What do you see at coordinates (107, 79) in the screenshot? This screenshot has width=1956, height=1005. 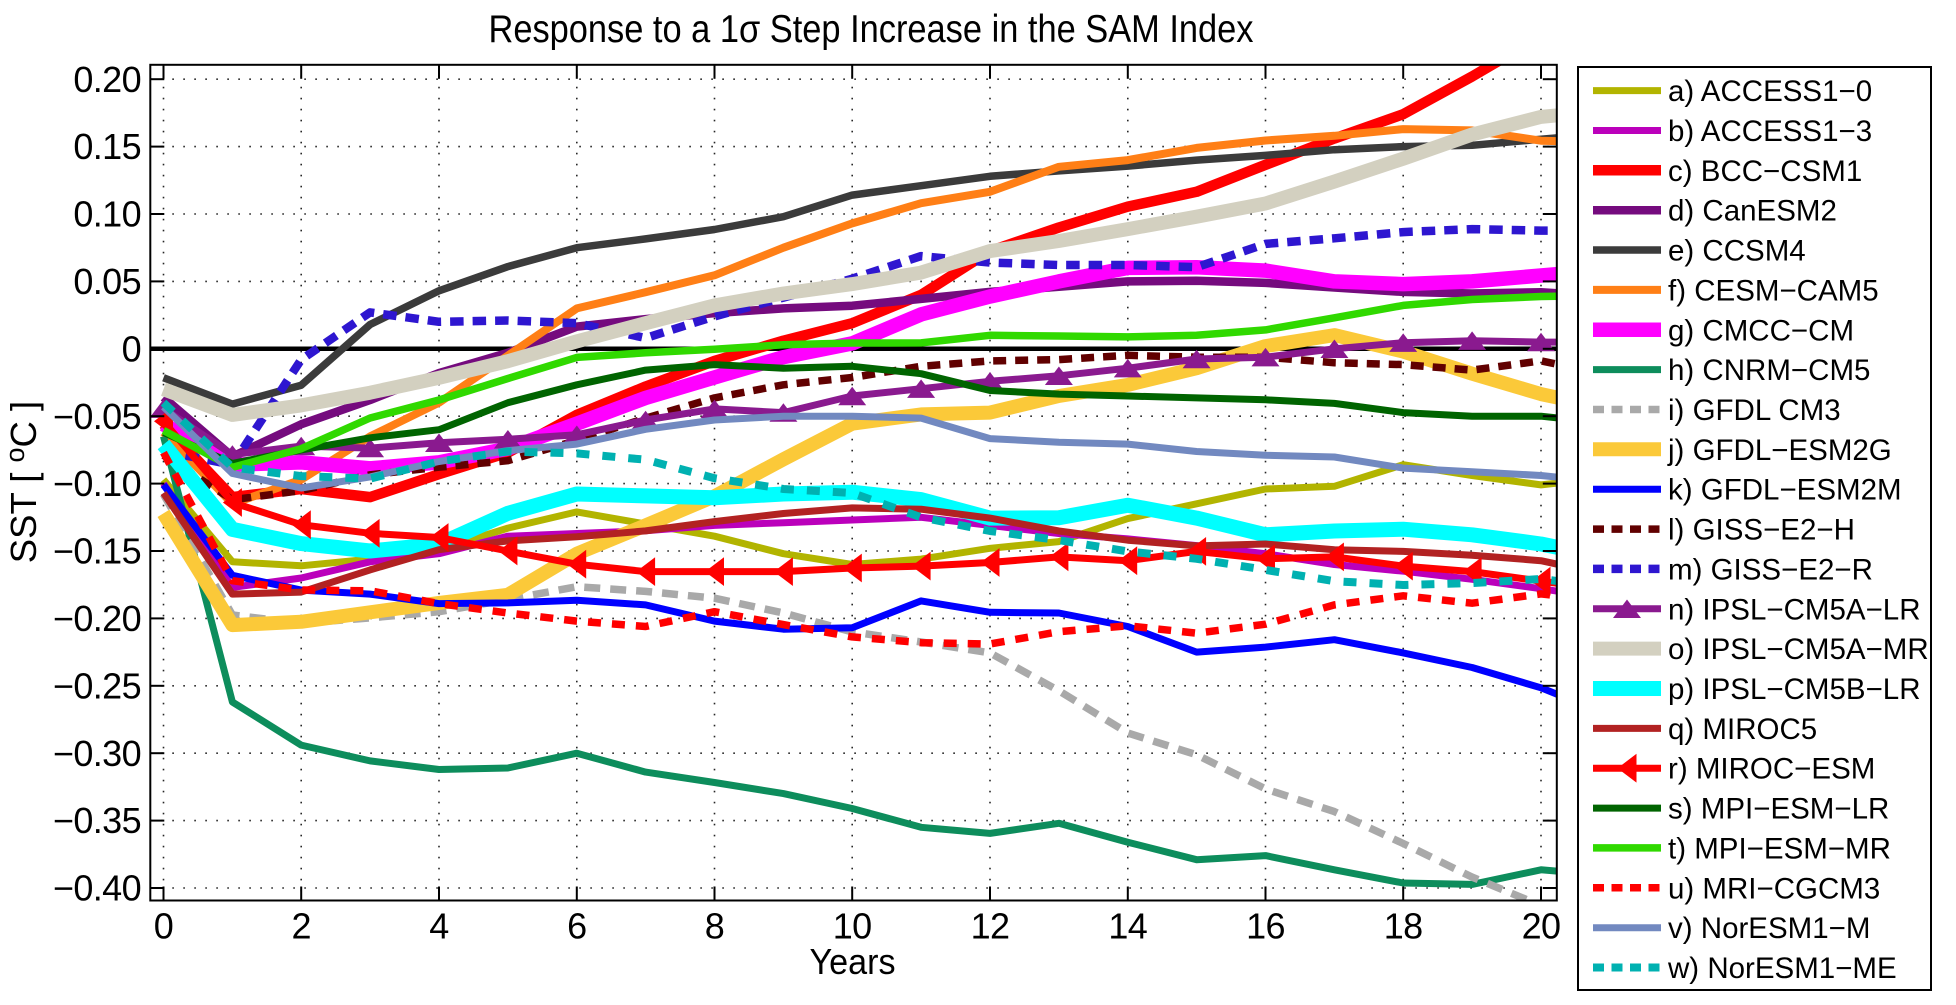 I see `svg-text: 0.20` at bounding box center [107, 79].